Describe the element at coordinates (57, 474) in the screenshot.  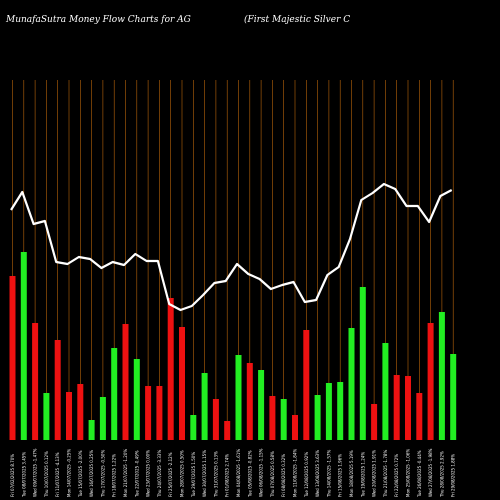
I see `x-tick-label: Fri 11/07/2025 -4.13%` at that location.